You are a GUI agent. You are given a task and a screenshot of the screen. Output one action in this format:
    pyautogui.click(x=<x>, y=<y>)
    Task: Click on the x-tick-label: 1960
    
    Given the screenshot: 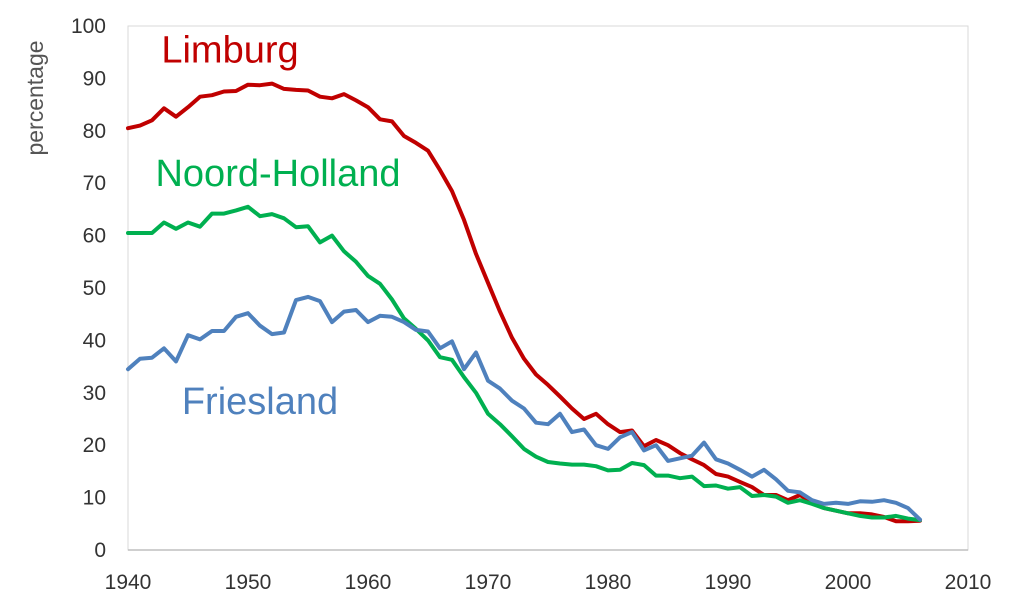 What is the action you would take?
    pyautogui.click(x=368, y=582)
    